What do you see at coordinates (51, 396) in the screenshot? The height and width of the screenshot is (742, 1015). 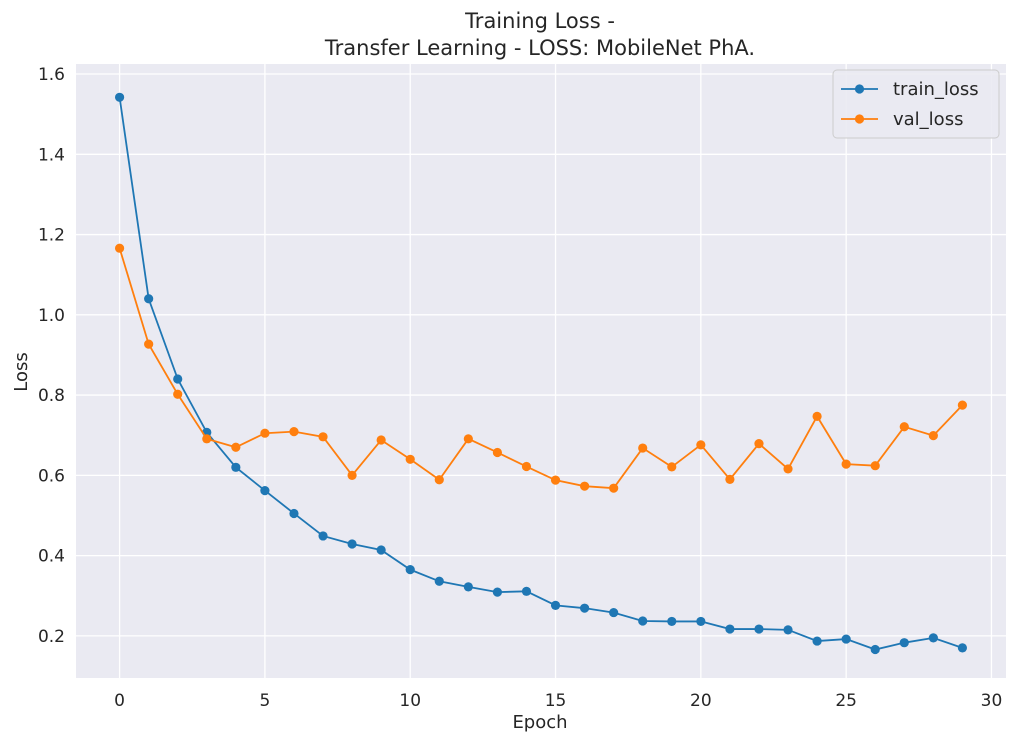 I see `y-tick-label: 0.8` at bounding box center [51, 396].